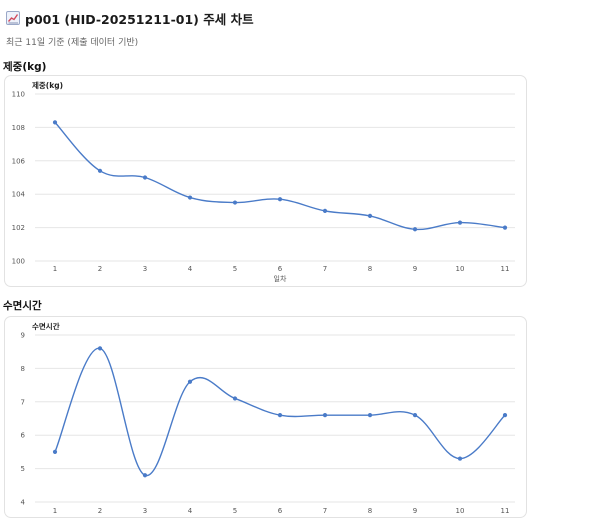 Image resolution: width=600 pixels, height=518 pixels. What do you see at coordinates (22, 306) in the screenshot?
I see `section-title-sleep: 수면시간` at bounding box center [22, 306].